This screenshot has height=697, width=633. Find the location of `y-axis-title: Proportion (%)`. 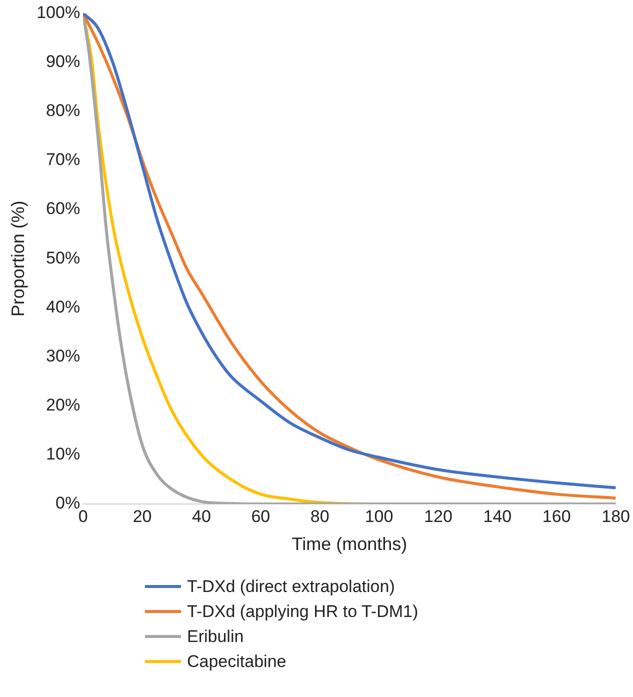

y-axis-title: Proportion (%) is located at coordinates (18, 258).